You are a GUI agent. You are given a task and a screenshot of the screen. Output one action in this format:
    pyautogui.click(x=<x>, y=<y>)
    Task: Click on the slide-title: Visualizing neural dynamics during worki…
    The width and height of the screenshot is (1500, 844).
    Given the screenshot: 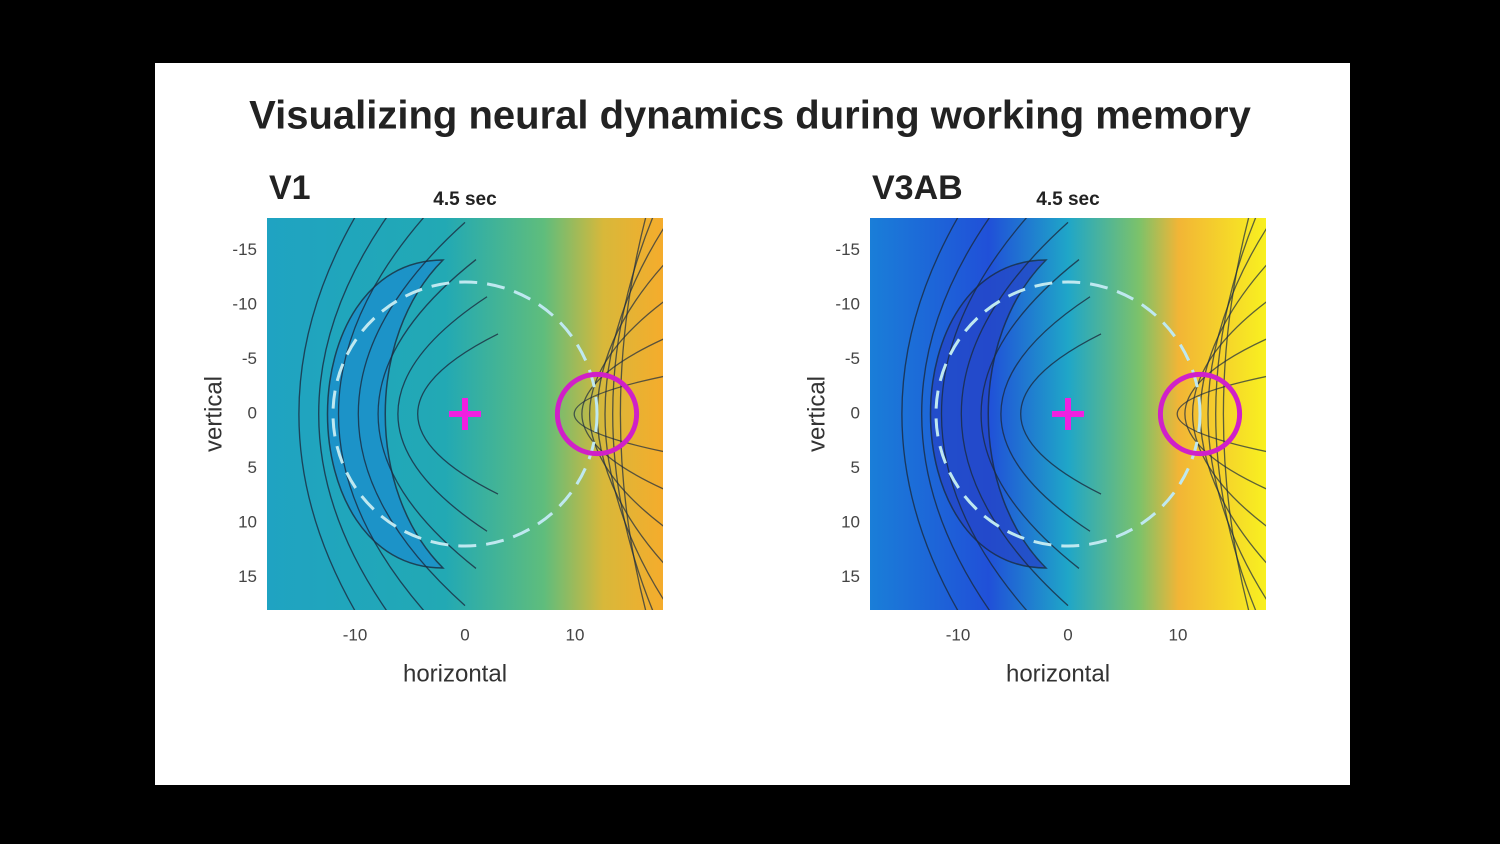 What is the action you would take?
    pyautogui.click(x=750, y=116)
    